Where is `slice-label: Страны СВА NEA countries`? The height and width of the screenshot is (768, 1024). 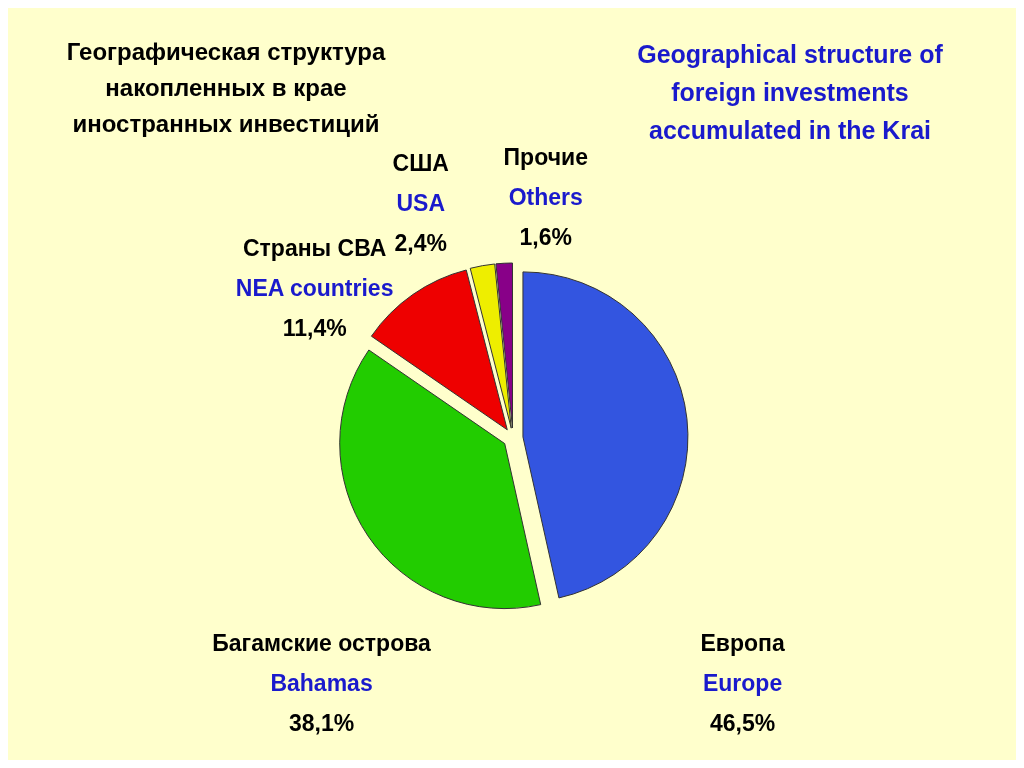
slice-label: Страны СВА NEA countries is located at coordinates (314, 267).